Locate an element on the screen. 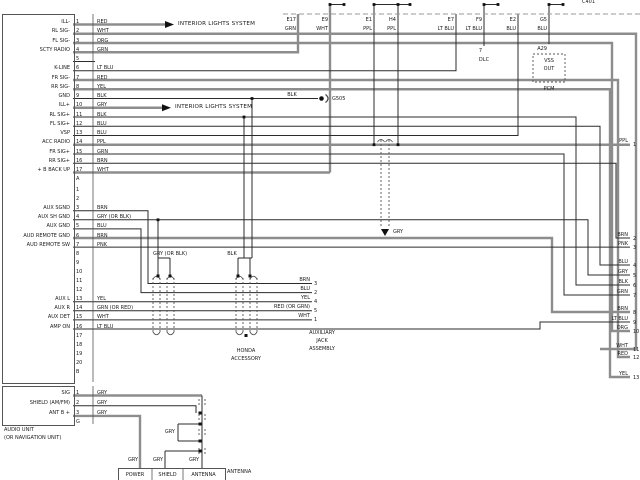 The image size is (640, 480). antenna-sub-unit-box is located at coordinates (172, 474).